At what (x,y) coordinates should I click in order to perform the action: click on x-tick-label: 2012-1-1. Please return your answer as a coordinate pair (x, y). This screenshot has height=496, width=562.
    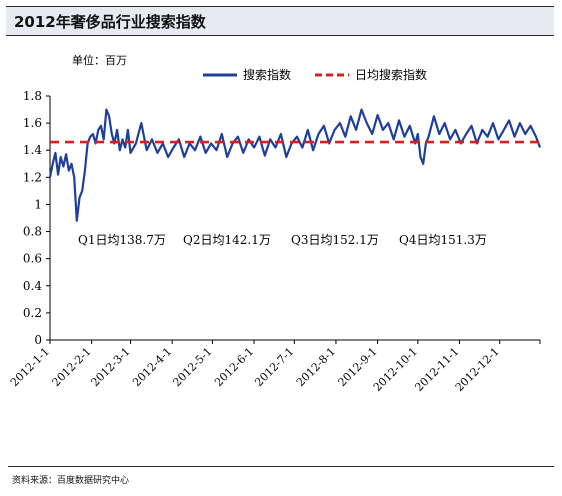
    Looking at the image, I should click on (30, 367).